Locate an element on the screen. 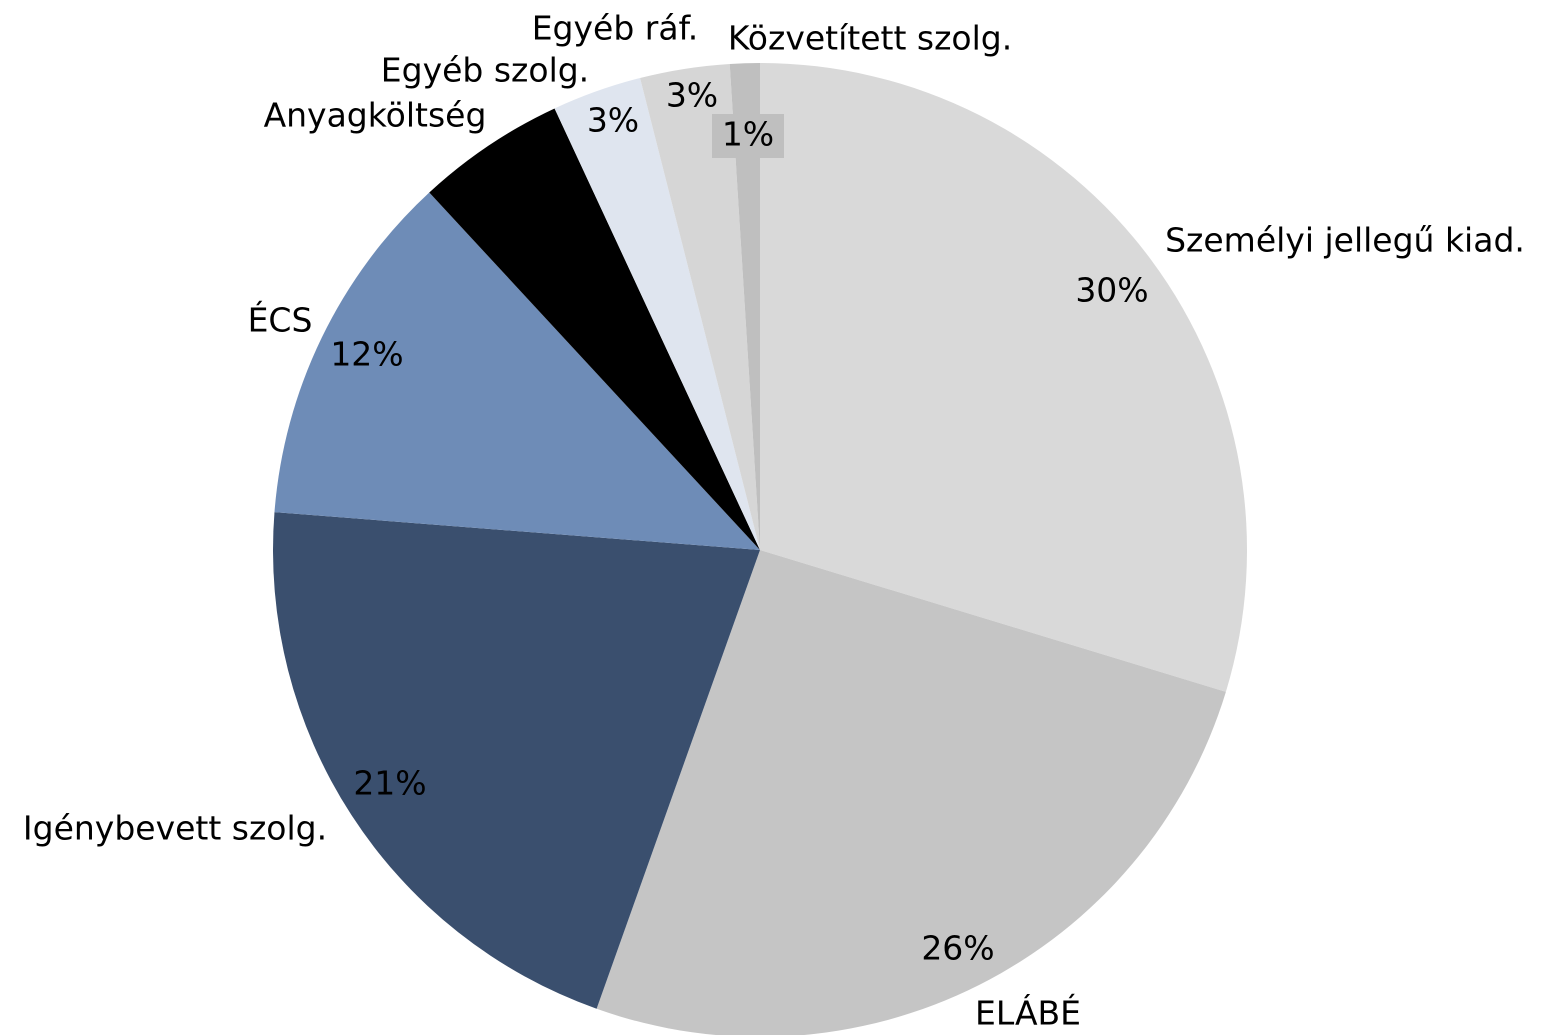 The image size is (1542, 1035). value-label: 12% is located at coordinates (366, 354).